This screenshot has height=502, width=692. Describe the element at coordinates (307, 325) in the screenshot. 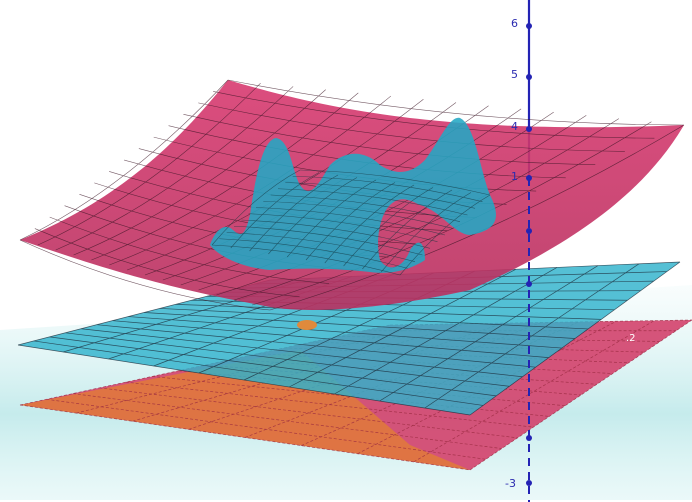

I see `surface-minimum-spot` at that location.